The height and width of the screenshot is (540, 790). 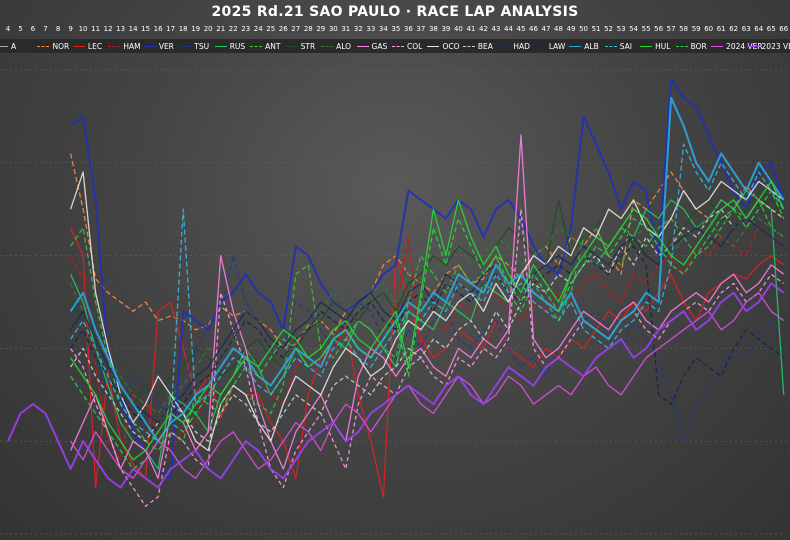 What do you see at coordinates (8, 29) in the screenshot?
I see `lap-tick-label: 4` at bounding box center [8, 29].